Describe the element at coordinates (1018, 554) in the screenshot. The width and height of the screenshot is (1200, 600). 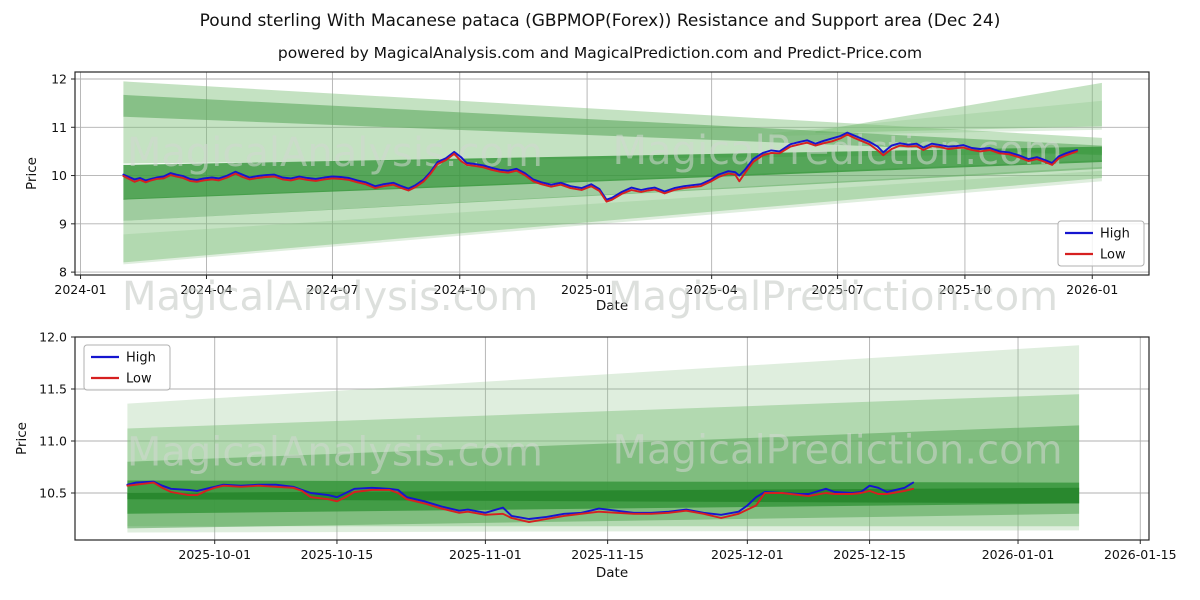
I see `x-tick-label: 2026-01-01` at that location.